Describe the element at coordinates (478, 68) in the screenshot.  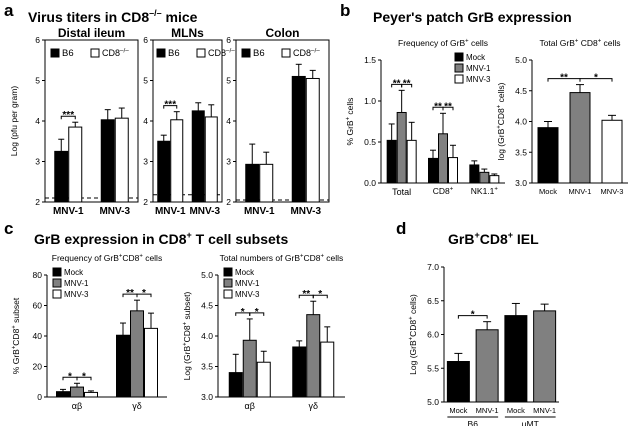
I see `legend-label: MNV-1` at that location.